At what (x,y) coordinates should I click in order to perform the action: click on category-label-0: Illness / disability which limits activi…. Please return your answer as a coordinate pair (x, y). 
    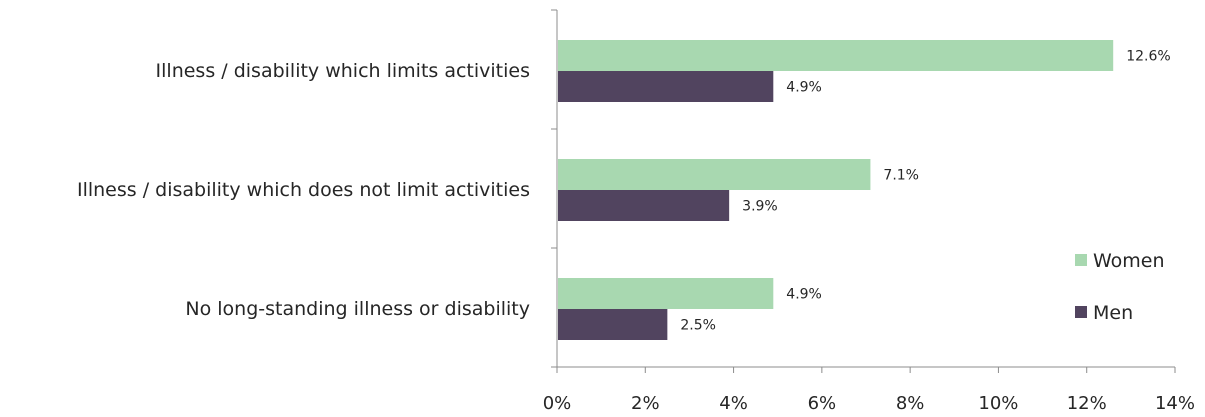
    Looking at the image, I should click on (343, 71).